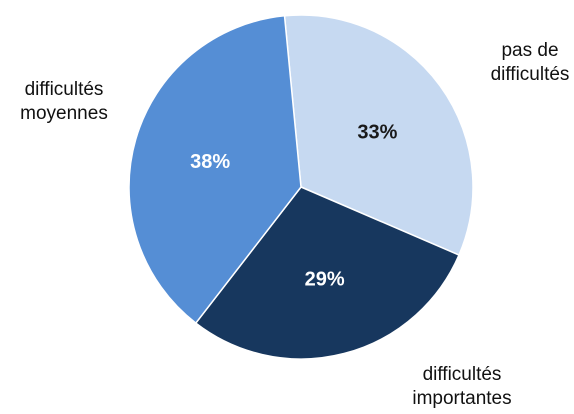 The image size is (574, 414). I want to click on pie-value-labels: 33% 29% 38%, so click(294, 205).